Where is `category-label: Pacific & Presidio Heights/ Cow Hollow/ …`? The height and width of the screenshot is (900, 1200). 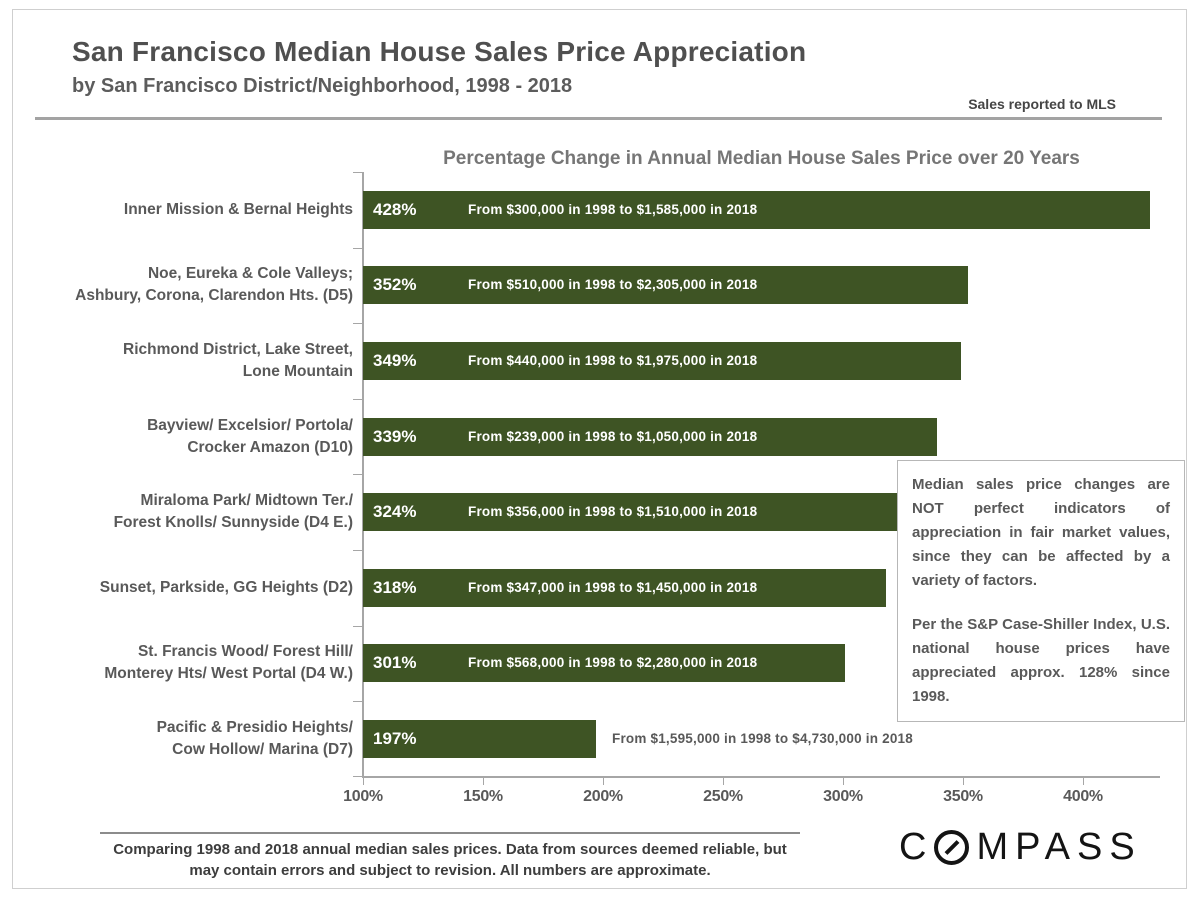
category-label: Pacific & Presidio Heights/ Cow Hollow/ … is located at coordinates (254, 738).